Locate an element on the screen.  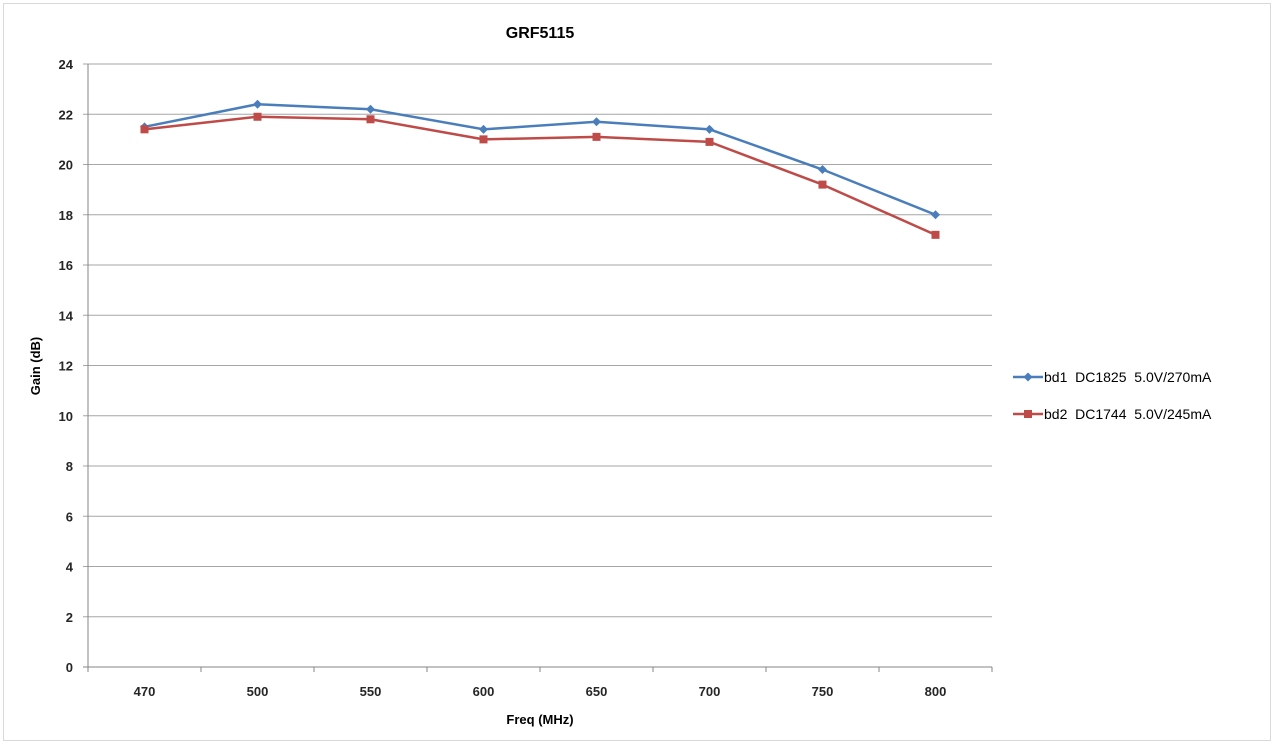
y-tick-label: 0 is located at coordinates (69, 667).